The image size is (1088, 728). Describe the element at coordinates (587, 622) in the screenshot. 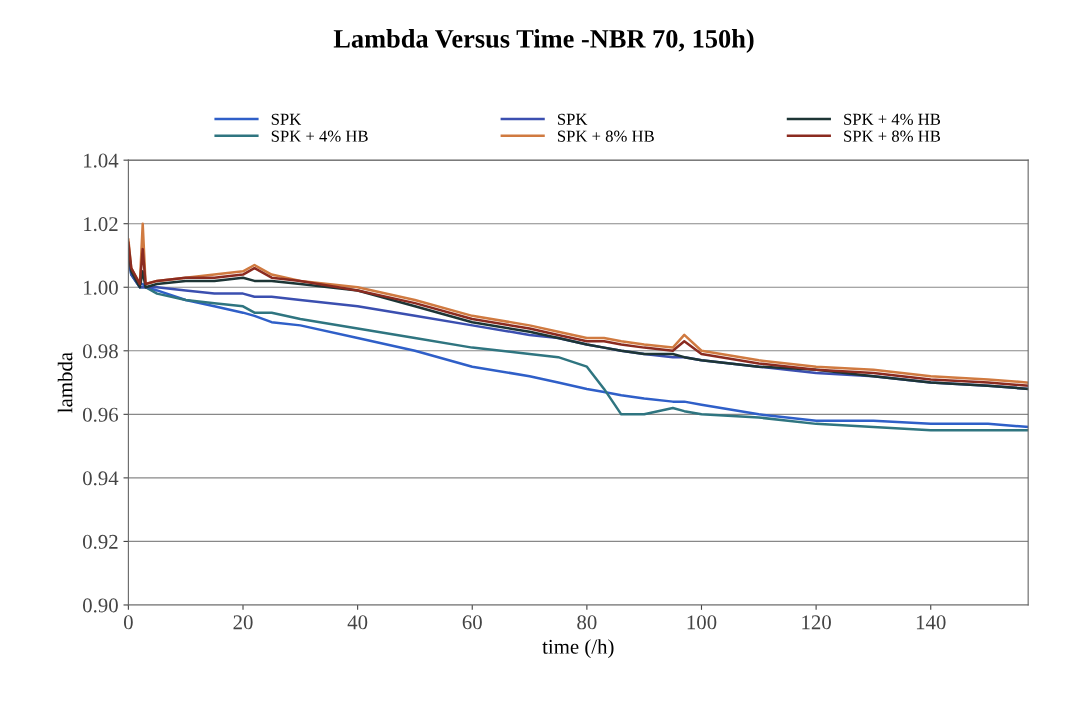

I see `x-tick-label: 80` at that location.